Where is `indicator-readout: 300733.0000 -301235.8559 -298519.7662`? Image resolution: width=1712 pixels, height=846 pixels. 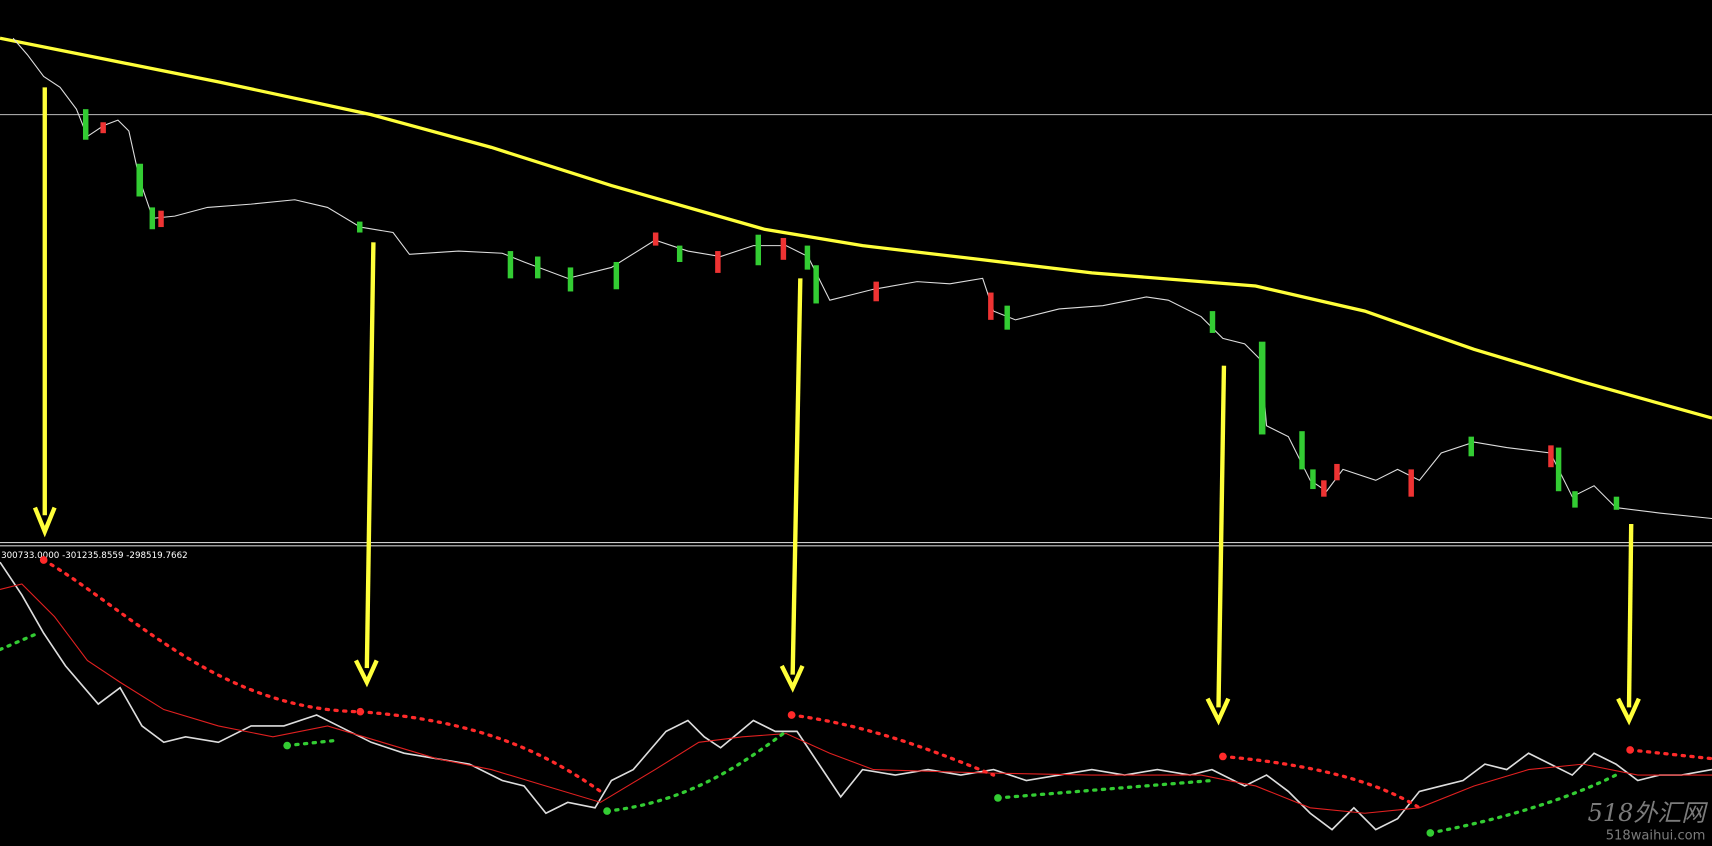 indicator-readout: 300733.0000 -301235.8559 -298519.7662 is located at coordinates (94, 556).